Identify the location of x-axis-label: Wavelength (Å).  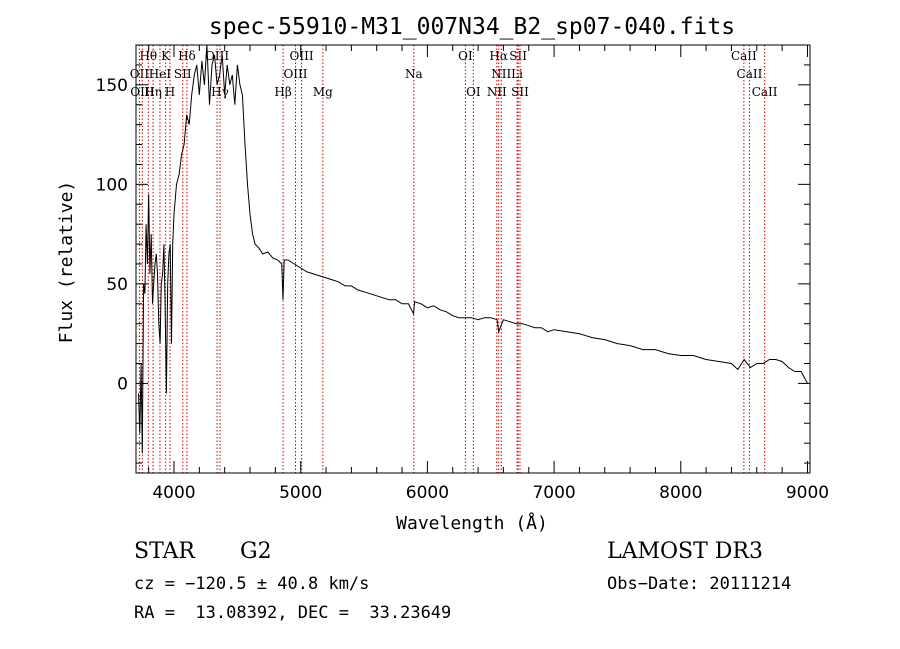
(472, 523).